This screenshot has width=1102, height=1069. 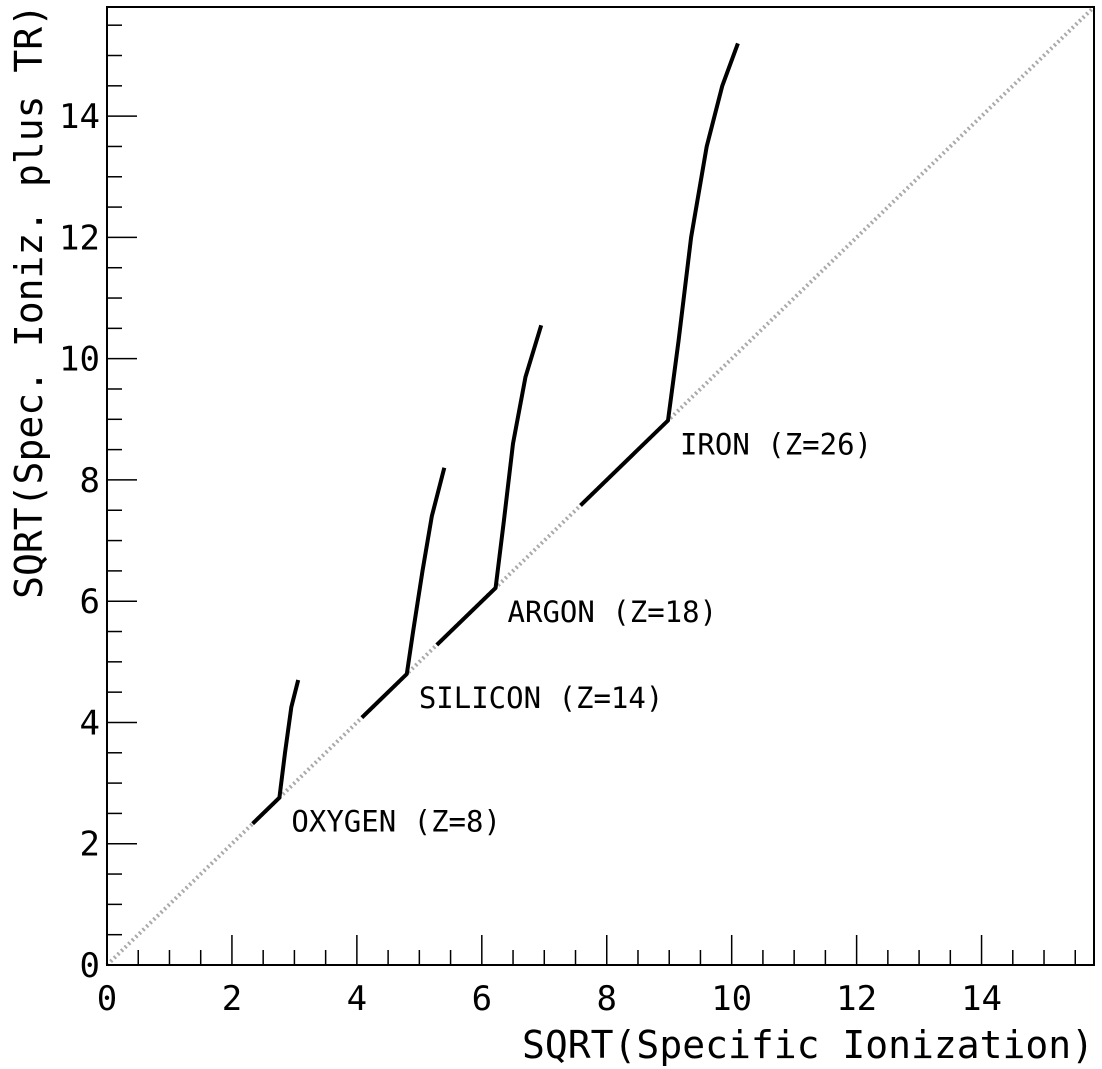 What do you see at coordinates (79, 360) in the screenshot?
I see `y-tick-label: 10` at bounding box center [79, 360].